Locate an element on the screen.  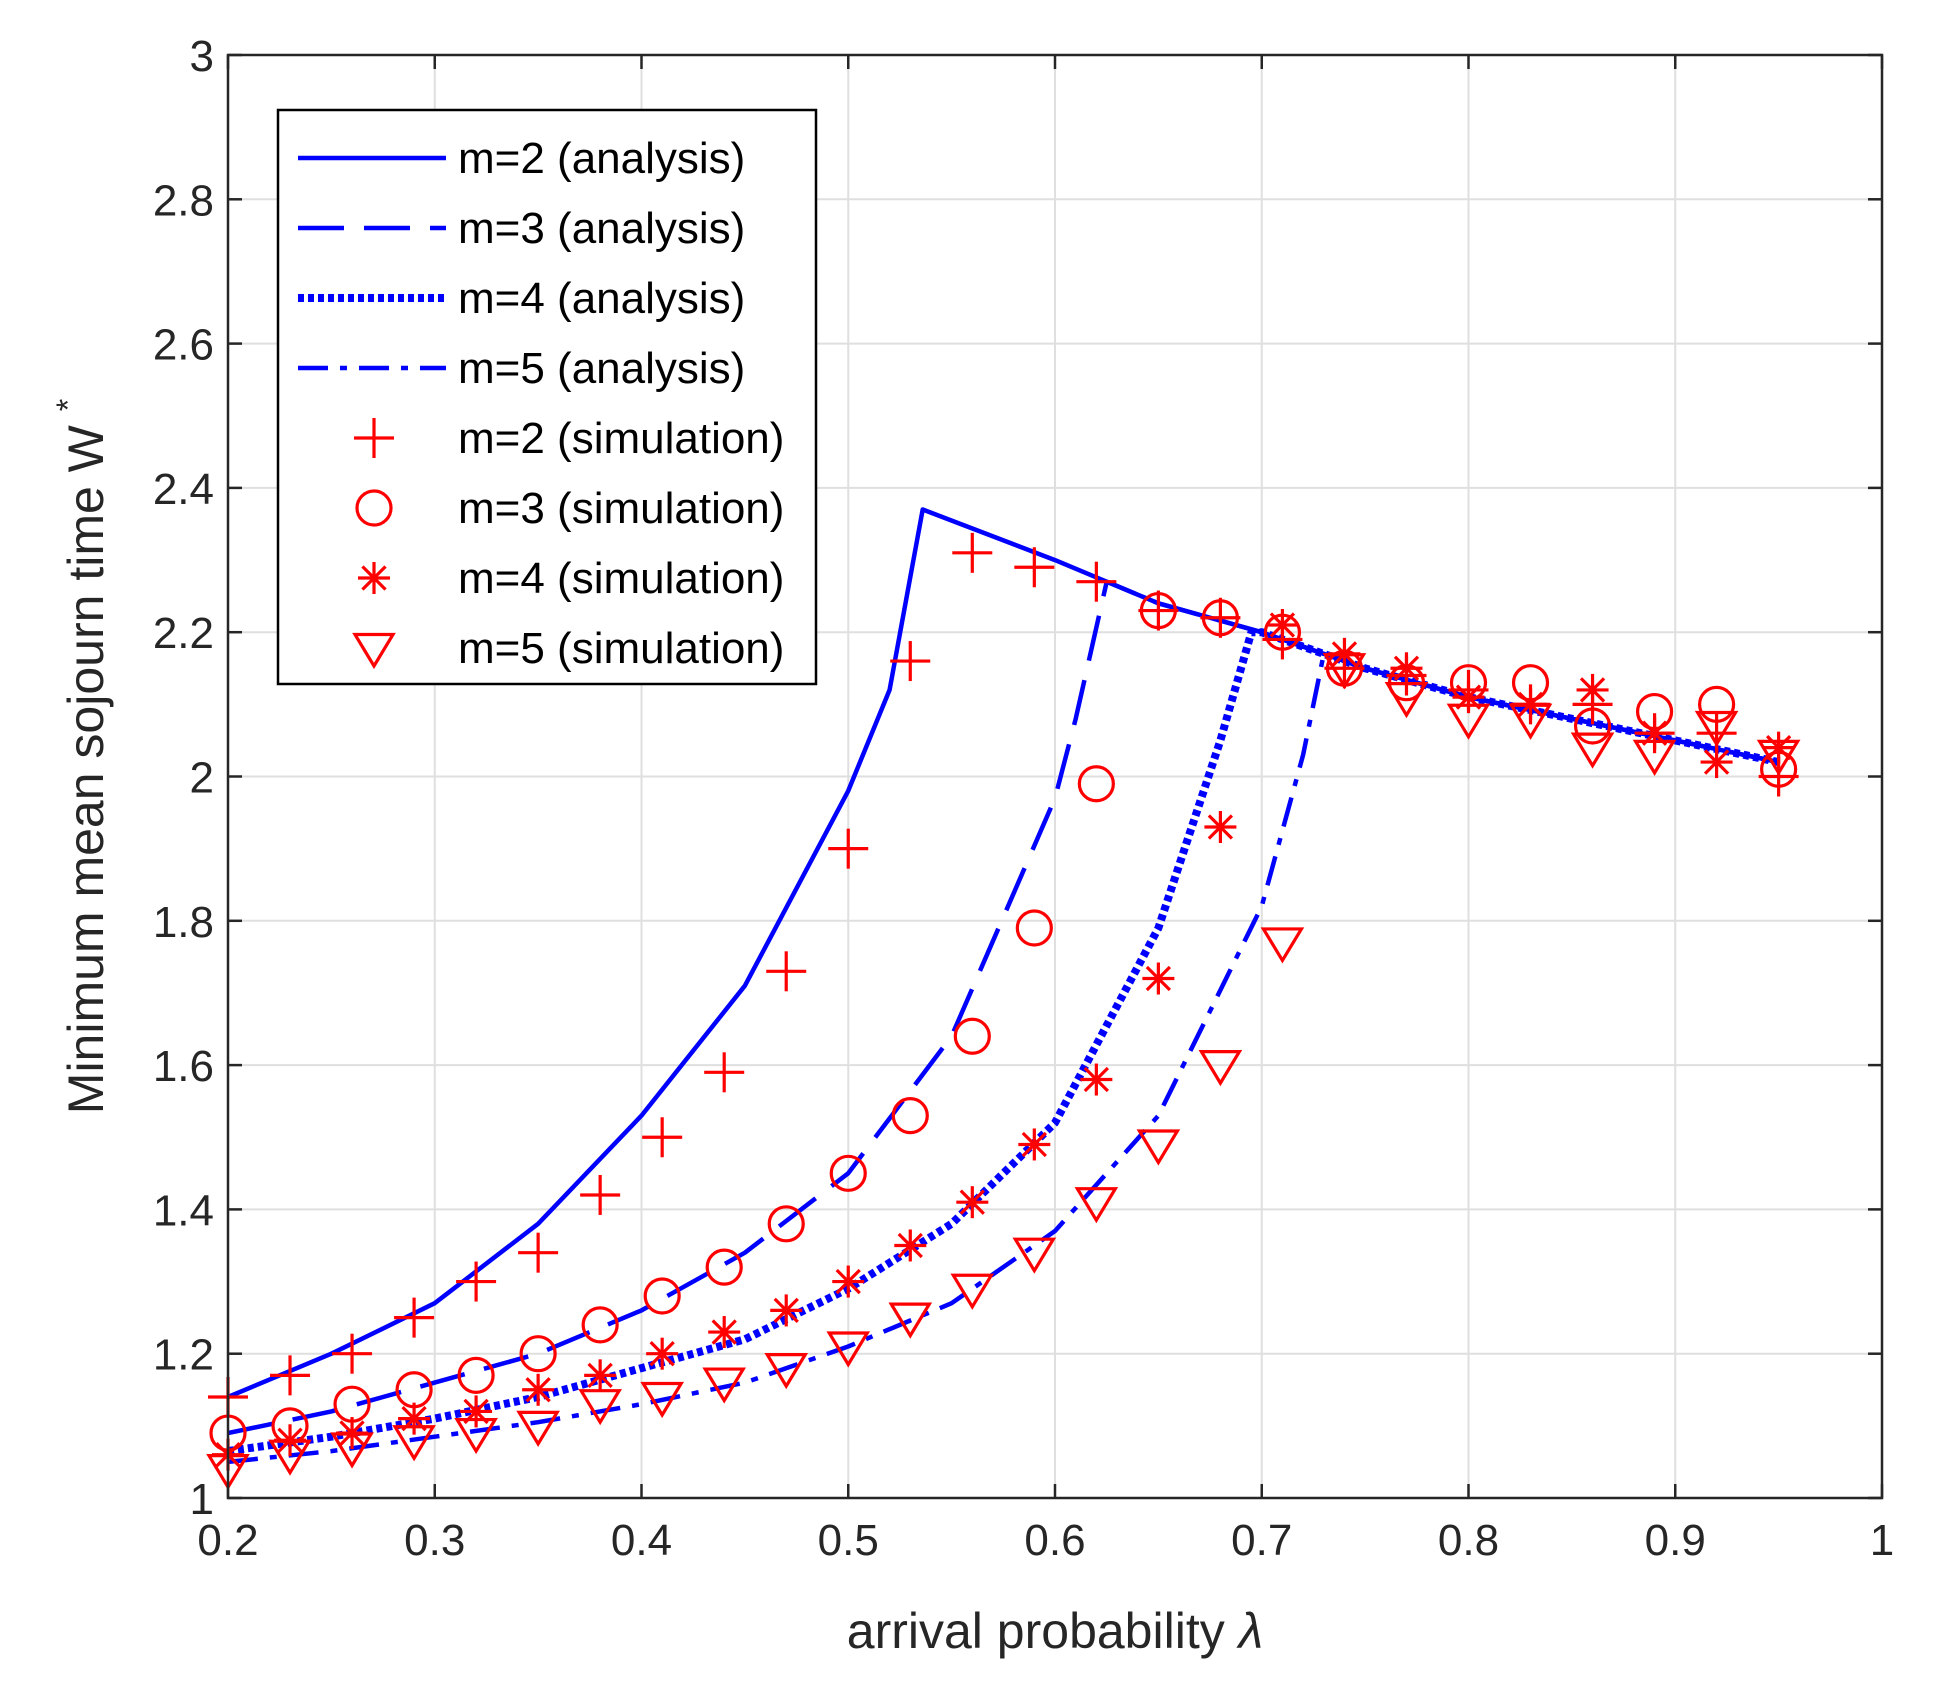
y-tick-label: 2.8 is located at coordinates (183, 200).